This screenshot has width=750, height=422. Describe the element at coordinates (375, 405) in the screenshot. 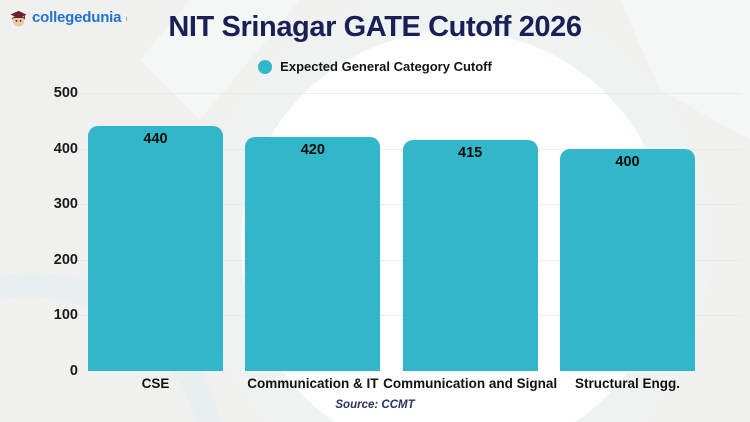

I see `source-note: Source: CCMT` at that location.